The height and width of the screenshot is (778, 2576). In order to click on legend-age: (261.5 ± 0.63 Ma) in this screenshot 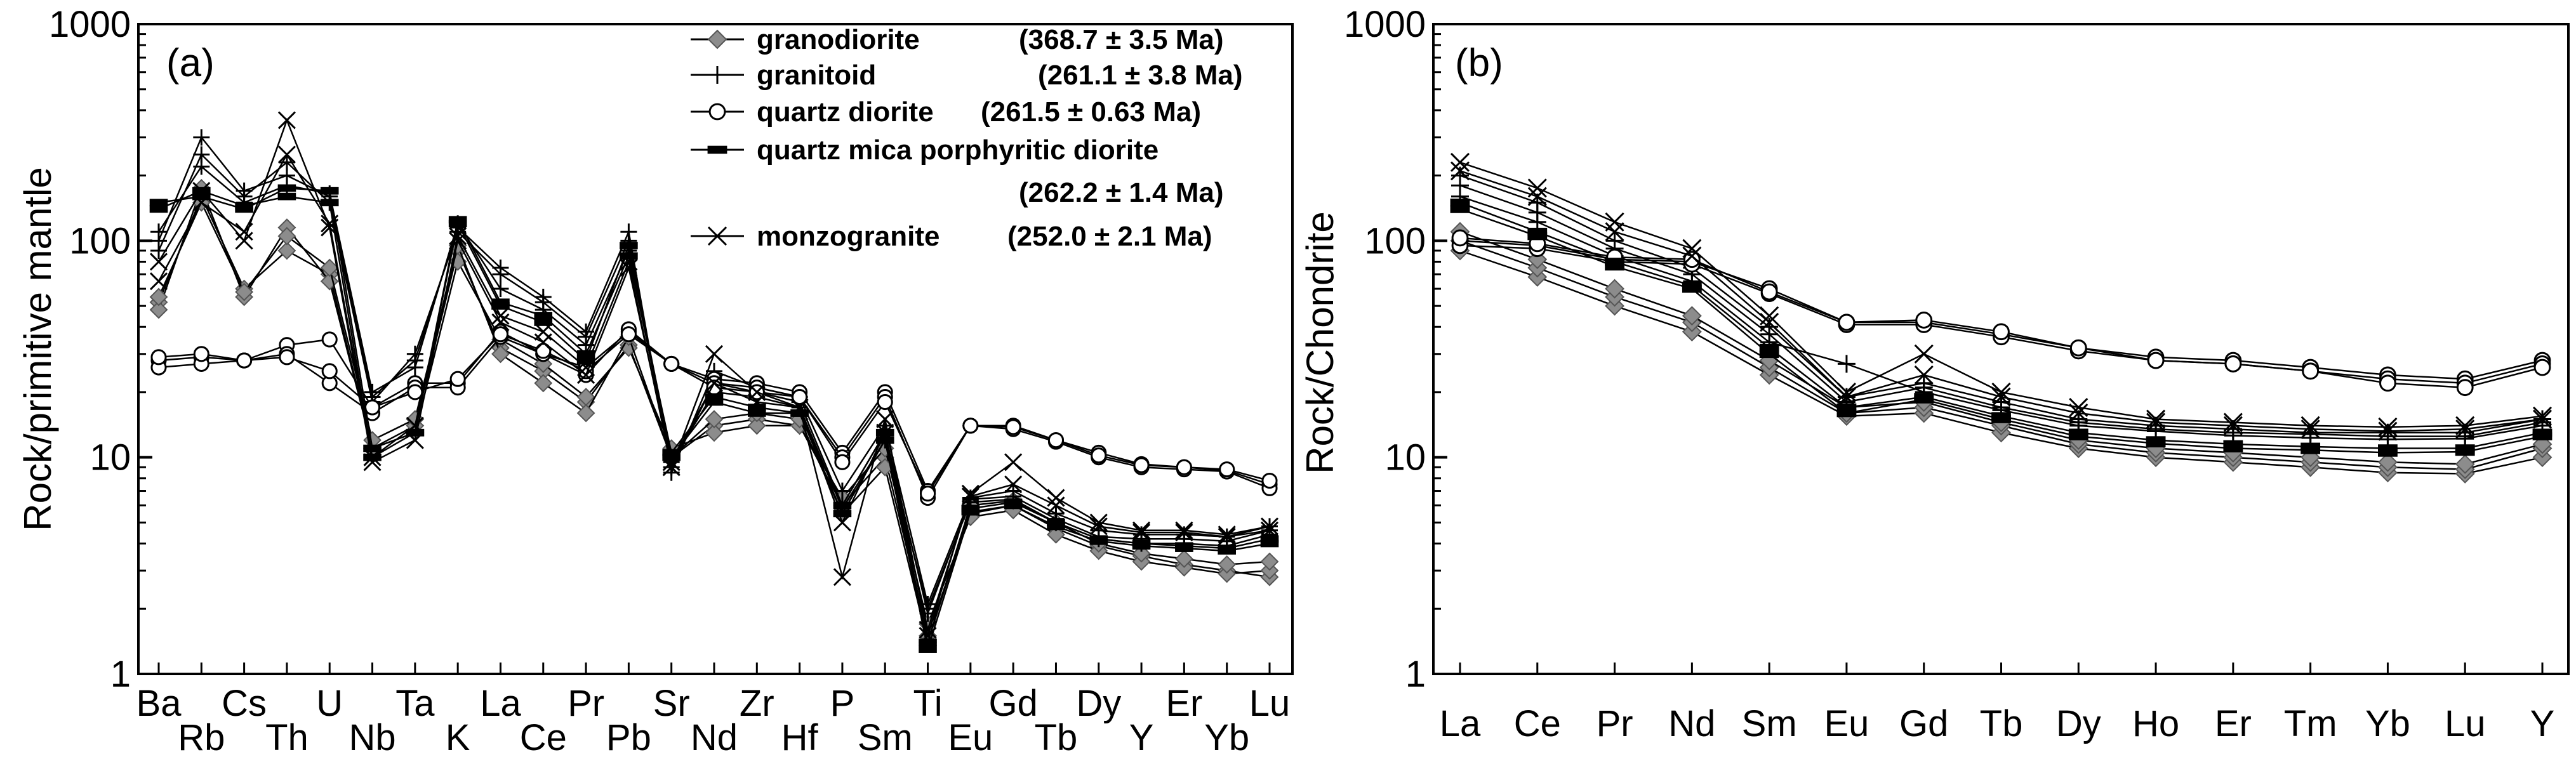, I will do `click(1091, 112)`.